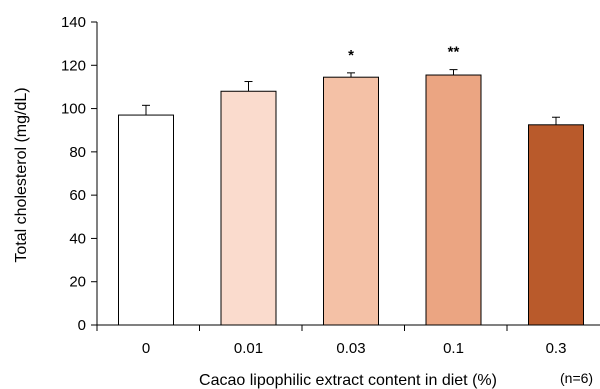  What do you see at coordinates (576, 378) in the screenshot?
I see `sample-size-note: (n=6)` at bounding box center [576, 378].